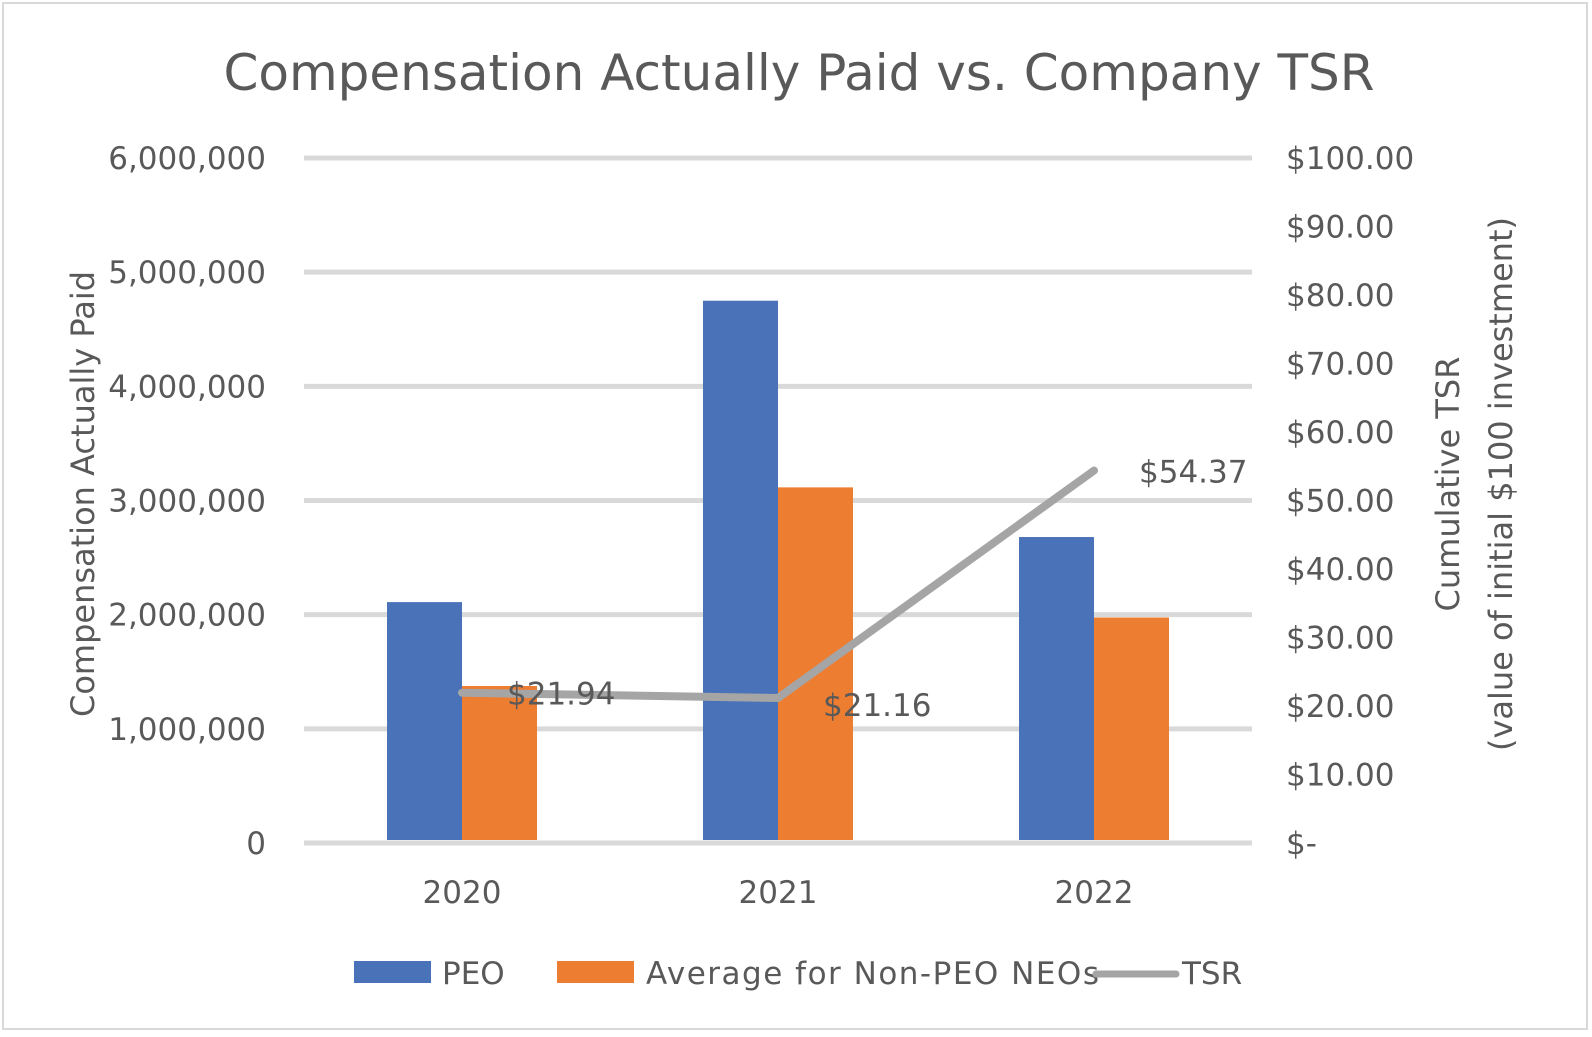  What do you see at coordinates (1131, 728) in the screenshot?
I see `bar-non-peo-2022` at bounding box center [1131, 728].